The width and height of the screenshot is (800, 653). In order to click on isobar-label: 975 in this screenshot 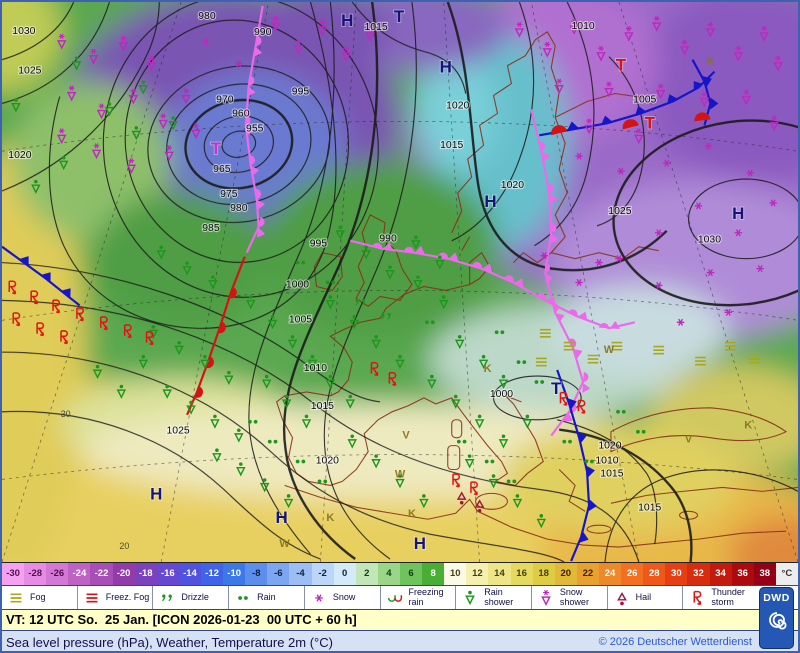, I will do `click(229, 194)`.